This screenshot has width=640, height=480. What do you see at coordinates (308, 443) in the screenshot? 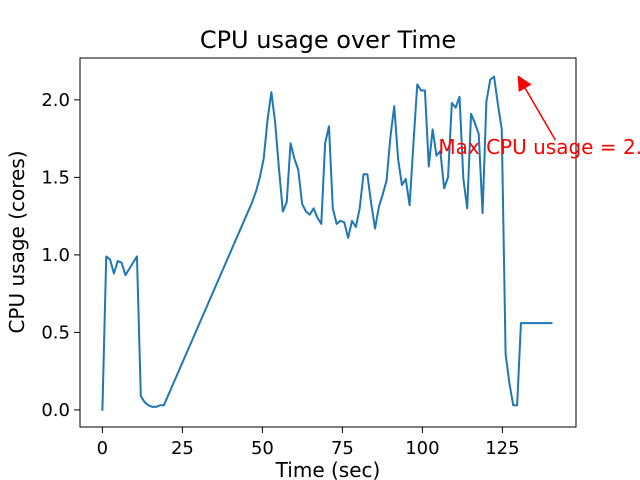
I see `x-axis-layer: 0 25 50 75 100 125` at bounding box center [308, 443].